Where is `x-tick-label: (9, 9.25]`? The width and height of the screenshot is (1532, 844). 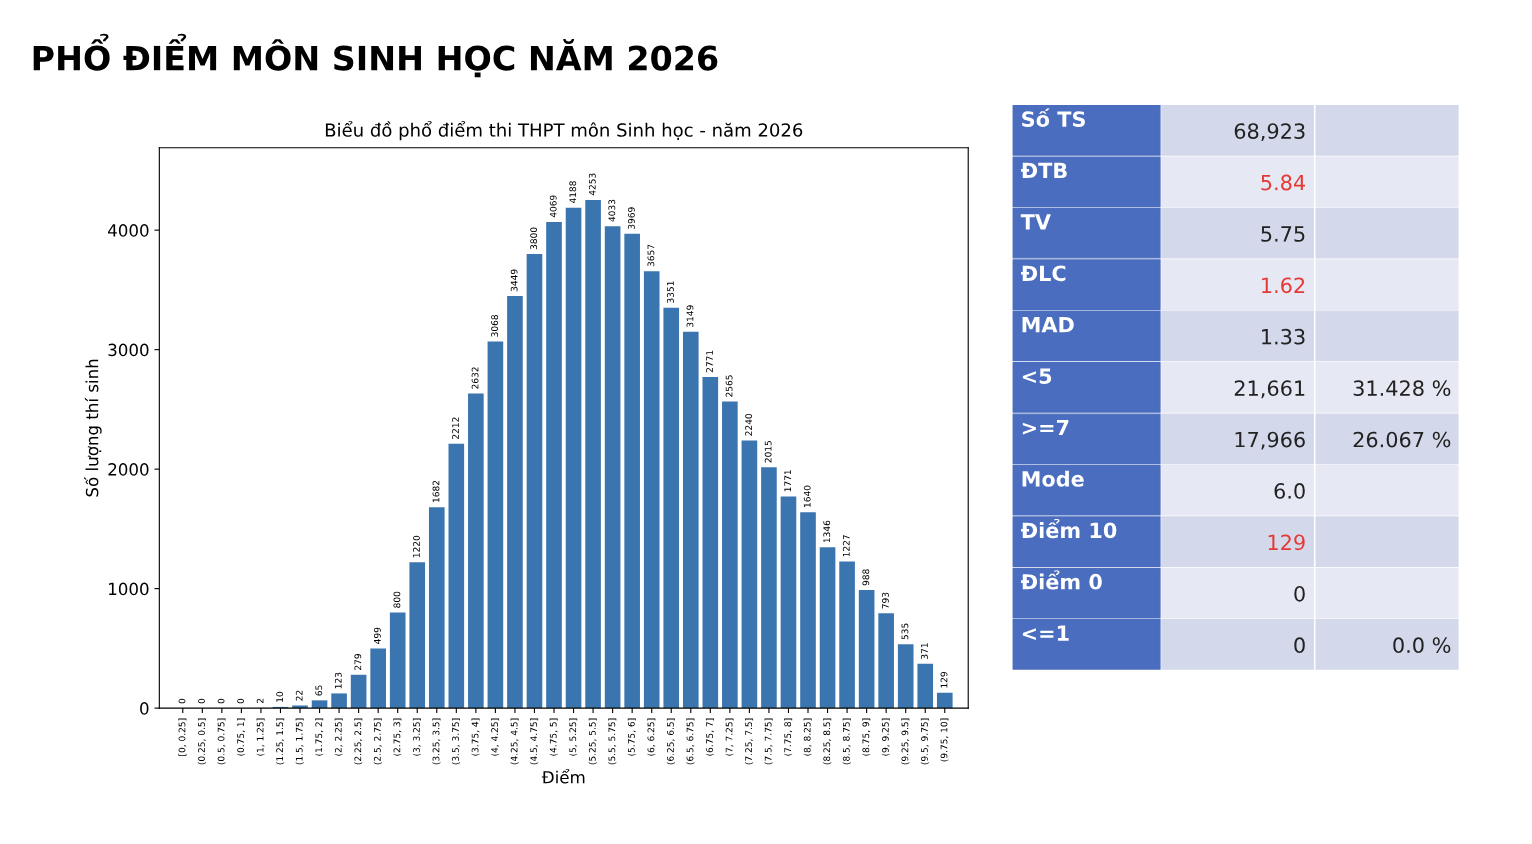 x-tick-label: (9, 9.25] is located at coordinates (885, 737).